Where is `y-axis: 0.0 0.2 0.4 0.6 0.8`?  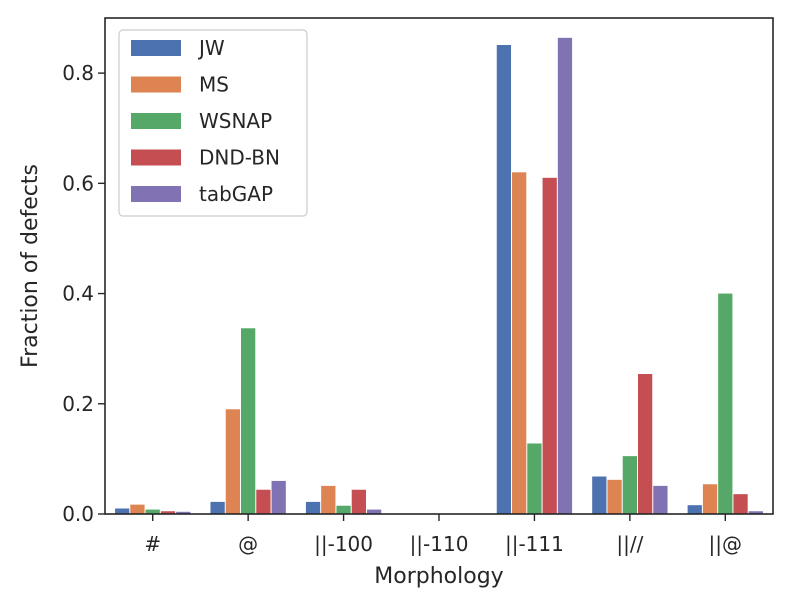
y-axis: 0.0 0.2 0.4 0.6 0.8 is located at coordinates (83, 293).